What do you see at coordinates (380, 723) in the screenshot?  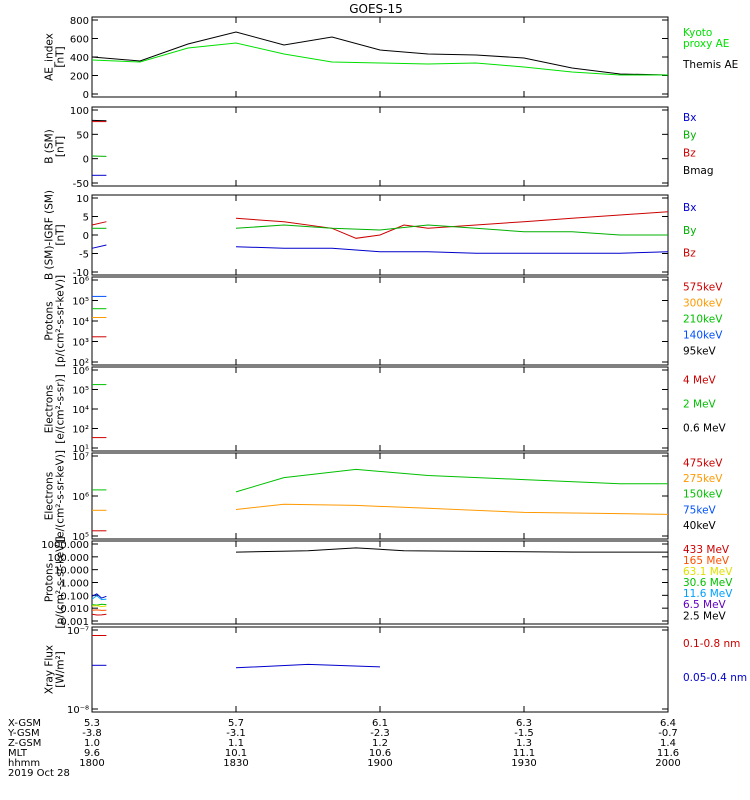 I see `orbit-value: 6.1` at bounding box center [380, 723].